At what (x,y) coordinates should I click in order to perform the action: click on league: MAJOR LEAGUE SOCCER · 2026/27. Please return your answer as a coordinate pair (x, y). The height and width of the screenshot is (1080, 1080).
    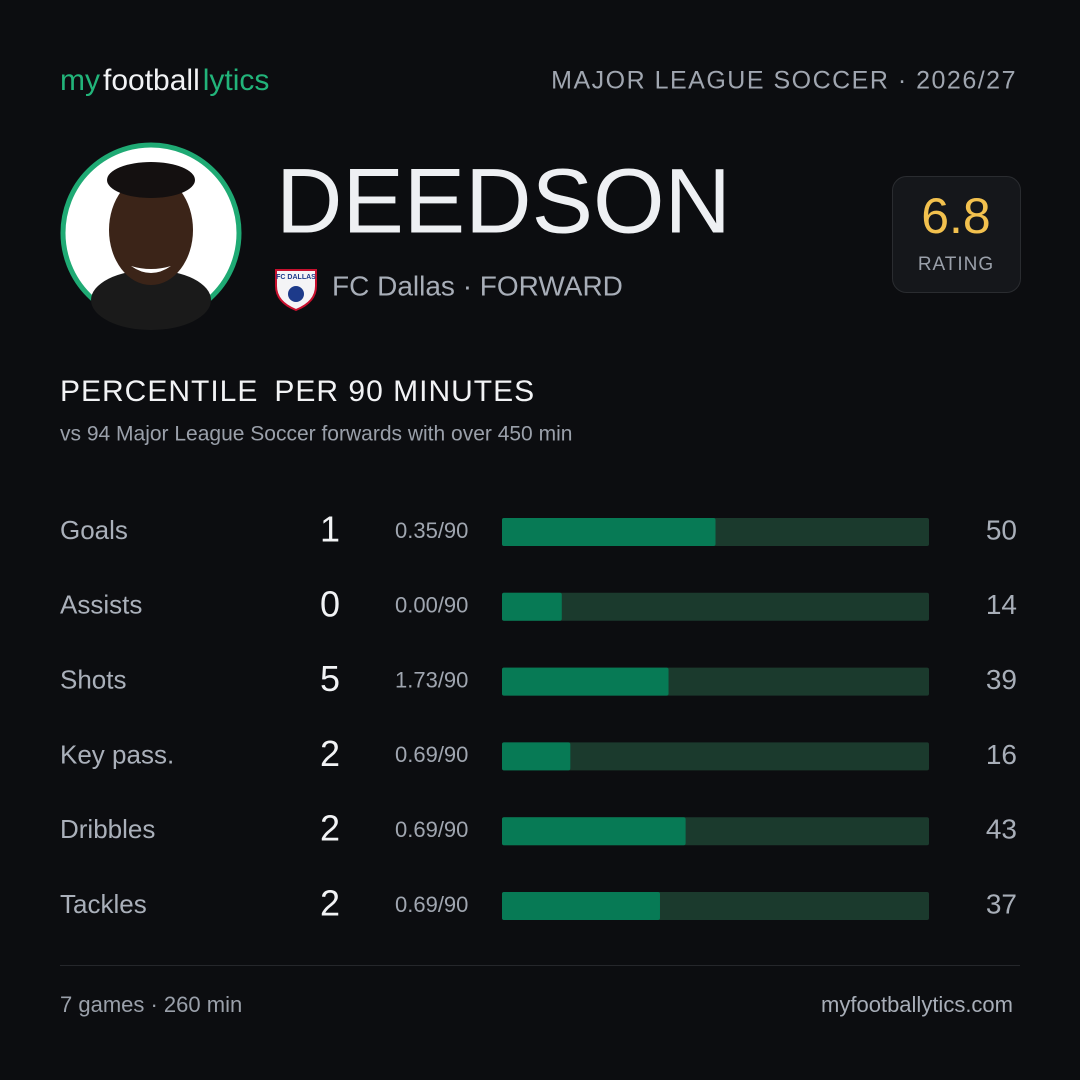
    Looking at the image, I should click on (784, 81).